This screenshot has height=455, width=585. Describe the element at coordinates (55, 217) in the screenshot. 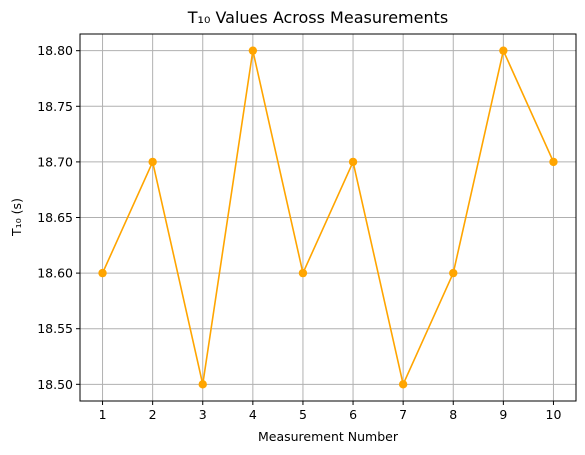

I see `y-tick-label: 18.65` at that location.